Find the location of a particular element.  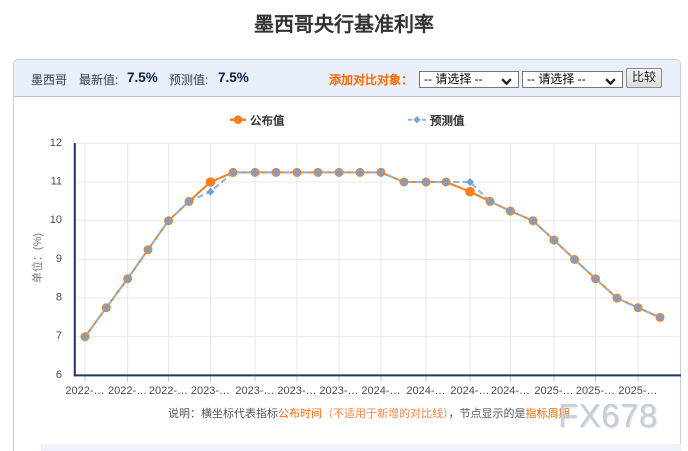

svg-text: 单位：(%) is located at coordinates (37, 258).